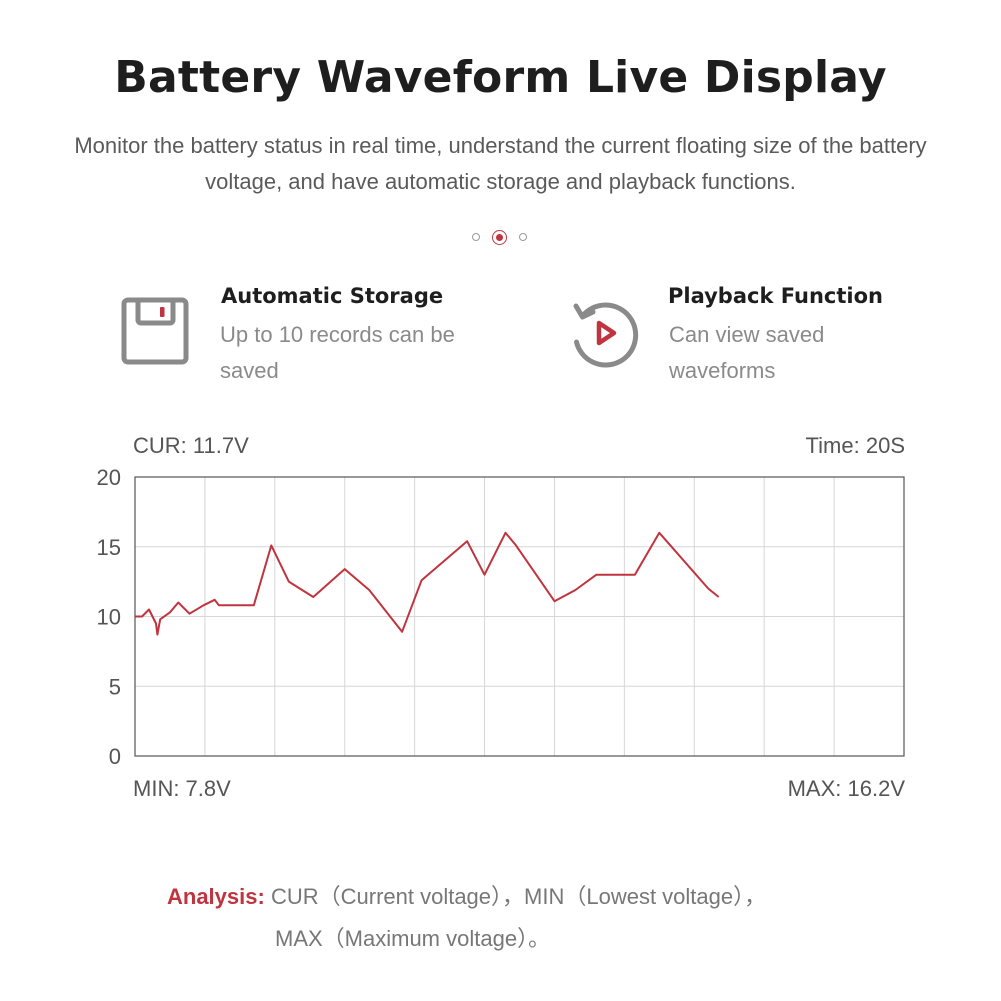  Describe the element at coordinates (109, 477) in the screenshot. I see `y-tick-label: 20` at that location.